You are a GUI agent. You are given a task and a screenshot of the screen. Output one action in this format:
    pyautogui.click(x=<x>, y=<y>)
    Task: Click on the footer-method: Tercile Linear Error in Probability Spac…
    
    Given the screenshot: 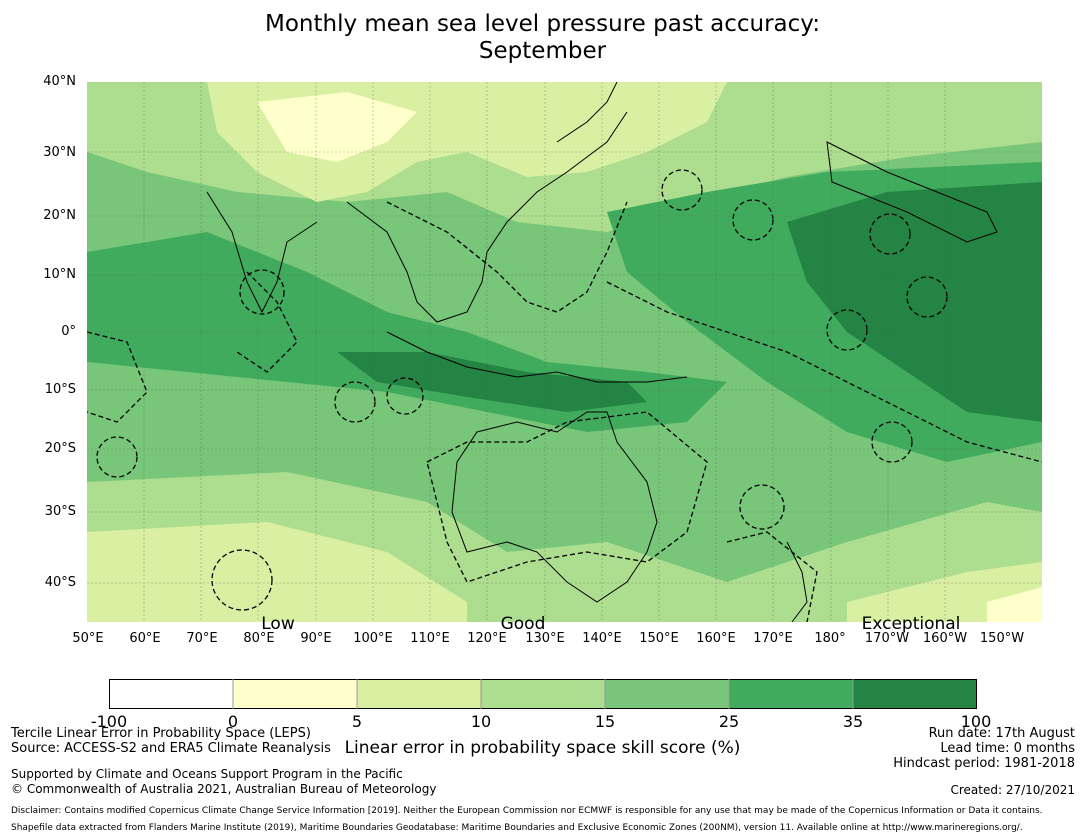 What is the action you would take?
    pyautogui.click(x=161, y=733)
    